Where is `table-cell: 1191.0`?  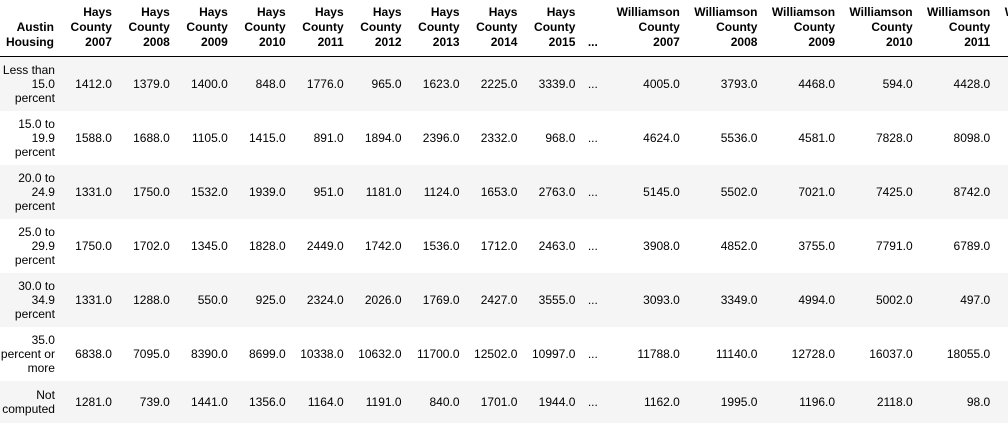
table-cell: 1191.0 is located at coordinates (383, 401).